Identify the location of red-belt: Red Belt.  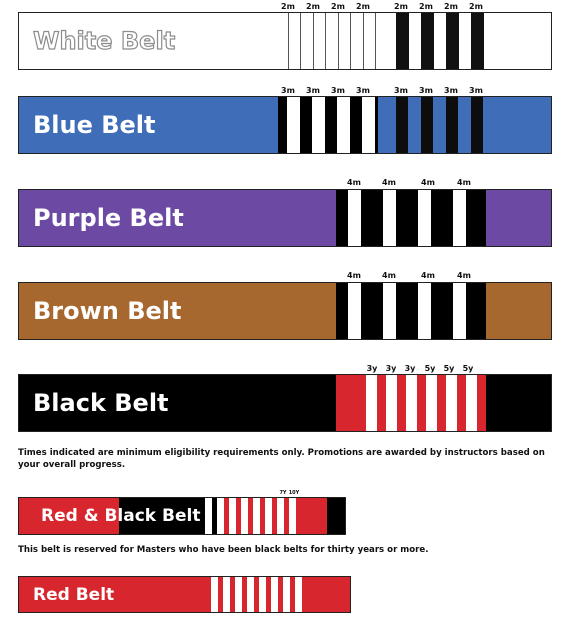
(184, 594).